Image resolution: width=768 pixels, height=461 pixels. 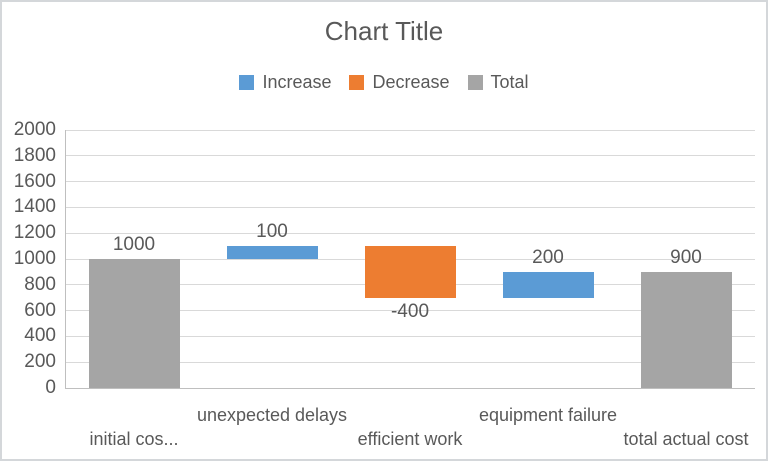 I want to click on data-label: 200, so click(x=548, y=257).